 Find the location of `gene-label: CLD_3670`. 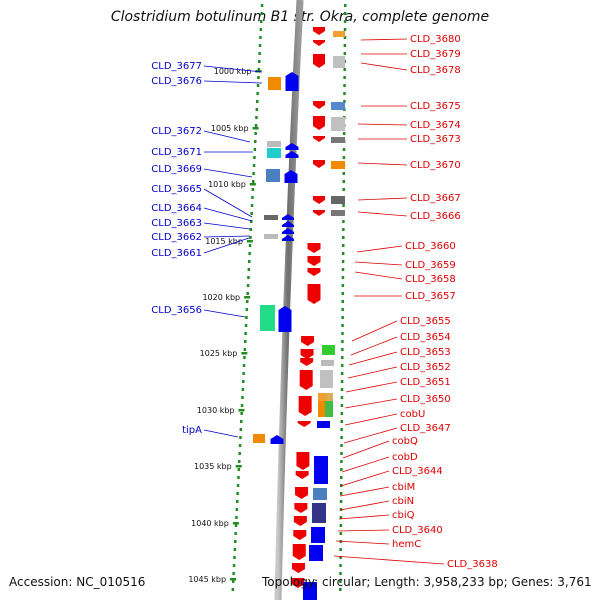

gene-label: CLD_3670 is located at coordinates (435, 165).